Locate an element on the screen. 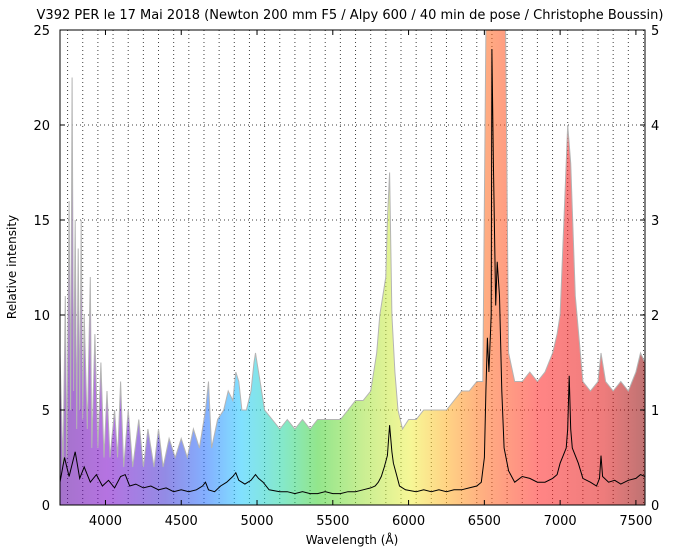  y-tick-label-left: 20 is located at coordinates (41, 126).